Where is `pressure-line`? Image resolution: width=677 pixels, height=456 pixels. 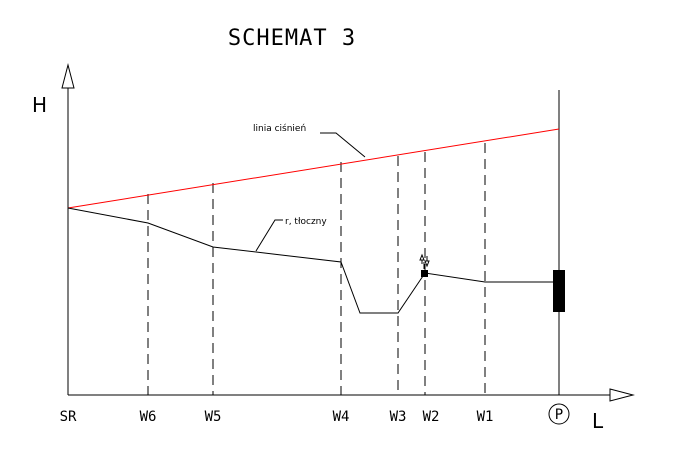 pressure-line is located at coordinates (313, 168).